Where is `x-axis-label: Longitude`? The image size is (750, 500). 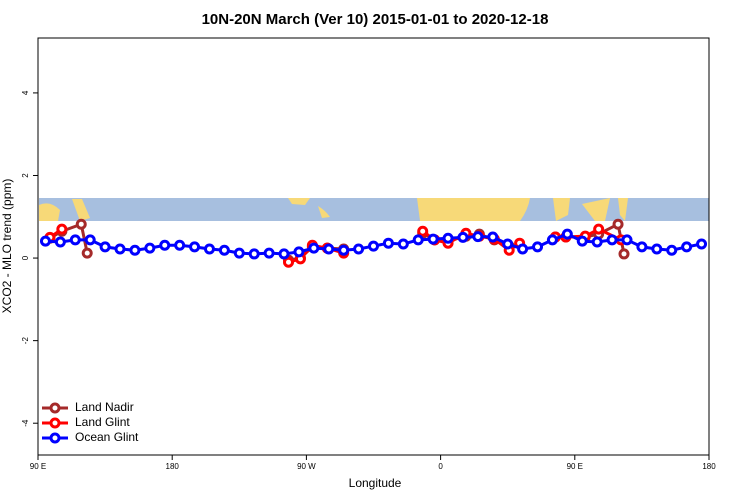
x-axis-label: Longitude is located at coordinates (375, 483).